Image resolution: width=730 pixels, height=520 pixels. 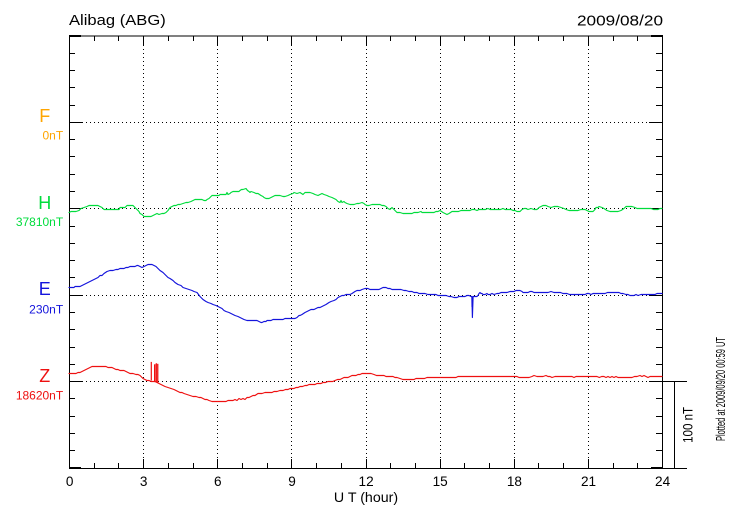 What do you see at coordinates (40, 222) in the screenshot?
I see `svg-text: 37810nT` at bounding box center [40, 222].